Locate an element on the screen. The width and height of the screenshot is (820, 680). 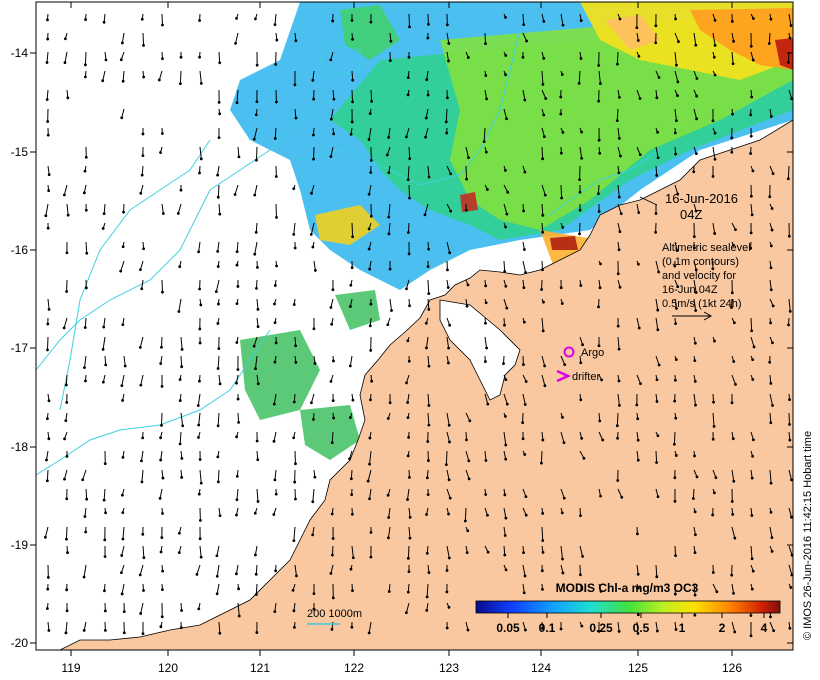
lat-tick-0: -14 is located at coordinates (402, 53).